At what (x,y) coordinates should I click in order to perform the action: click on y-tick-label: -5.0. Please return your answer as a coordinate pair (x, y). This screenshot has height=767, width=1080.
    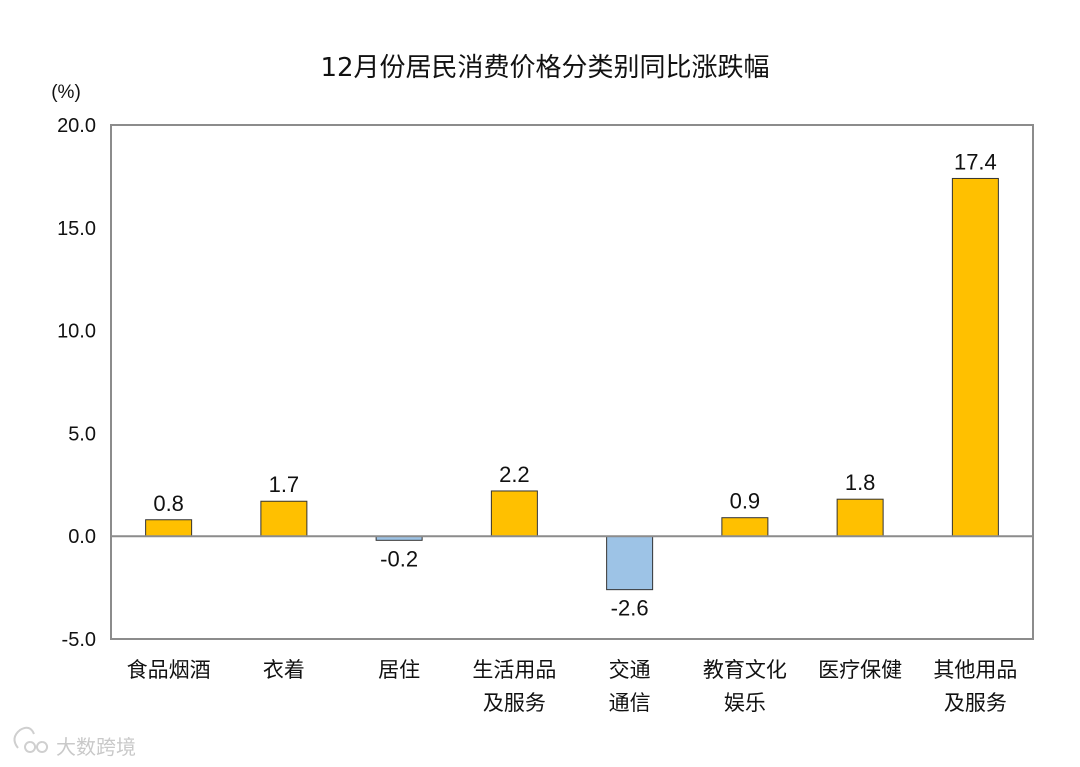
    Looking at the image, I should click on (79, 640).